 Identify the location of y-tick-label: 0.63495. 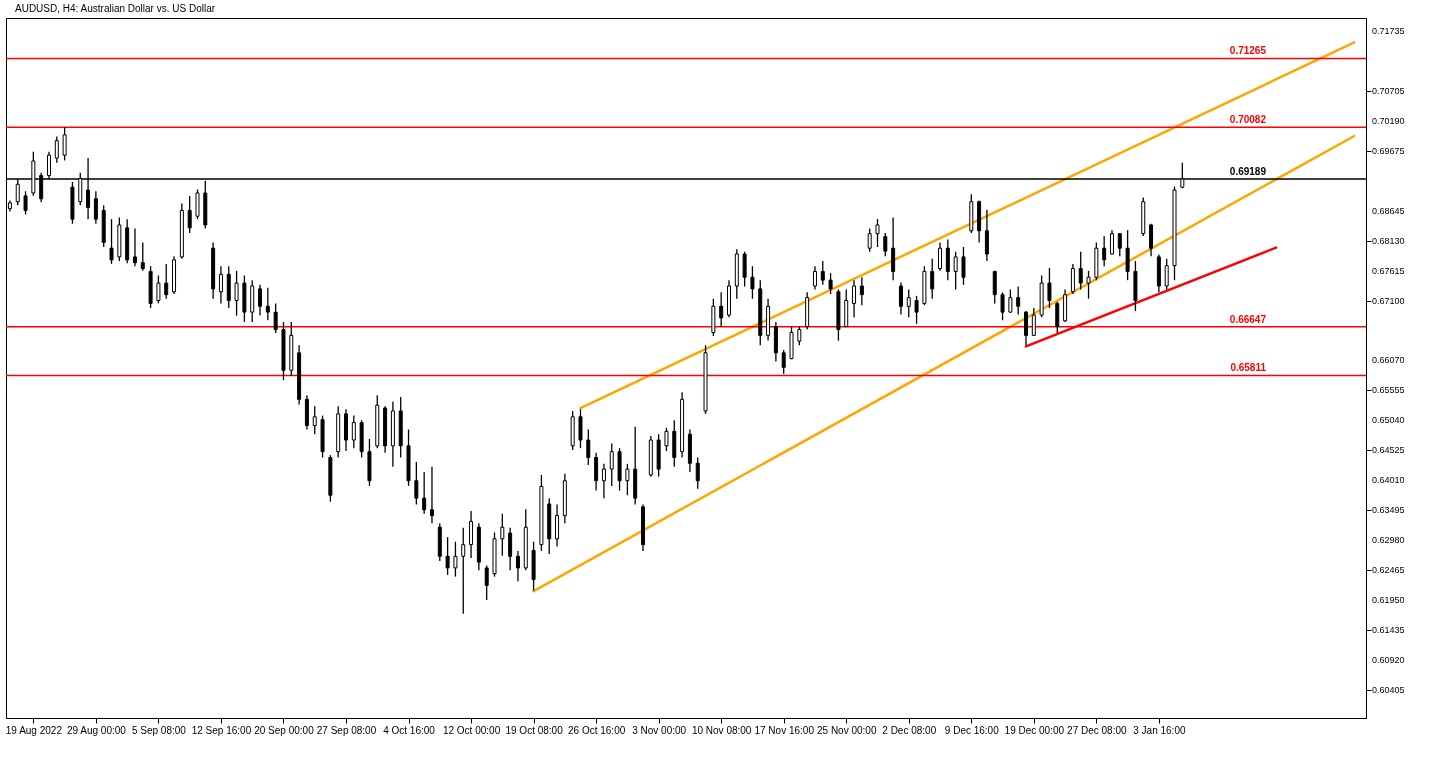
(1388, 510).